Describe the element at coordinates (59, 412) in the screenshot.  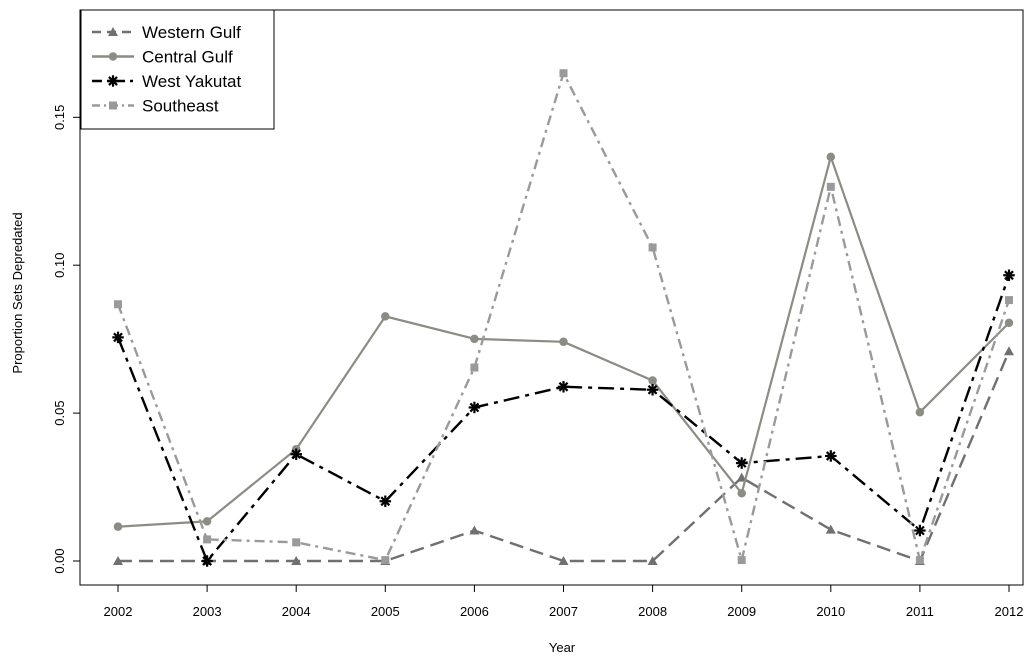
I see `y-tick-label: 0.05` at that location.